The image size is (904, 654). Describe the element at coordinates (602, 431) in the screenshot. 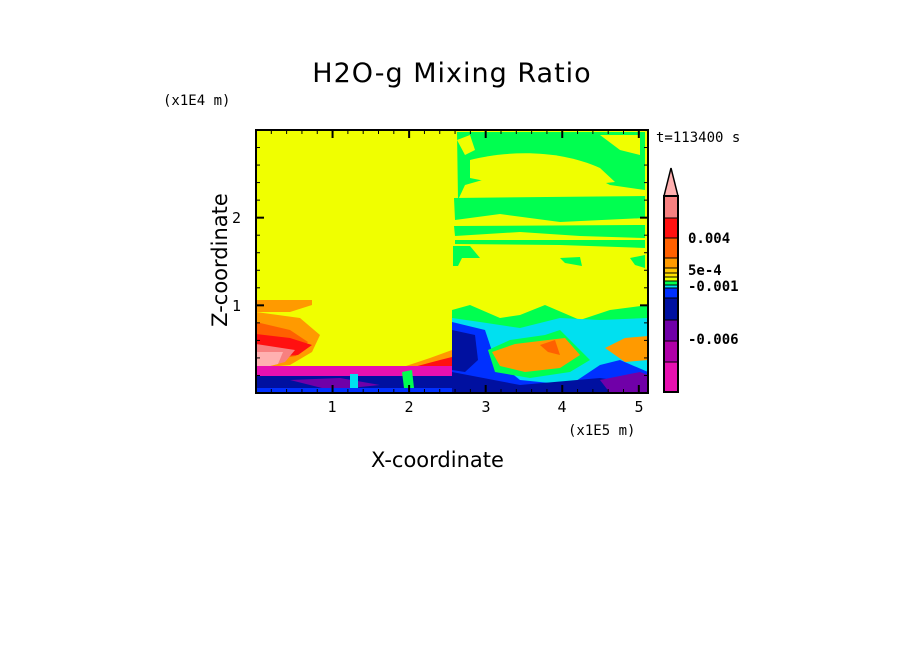

I see `x-axis-unit: (x1E5 m)` at that location.